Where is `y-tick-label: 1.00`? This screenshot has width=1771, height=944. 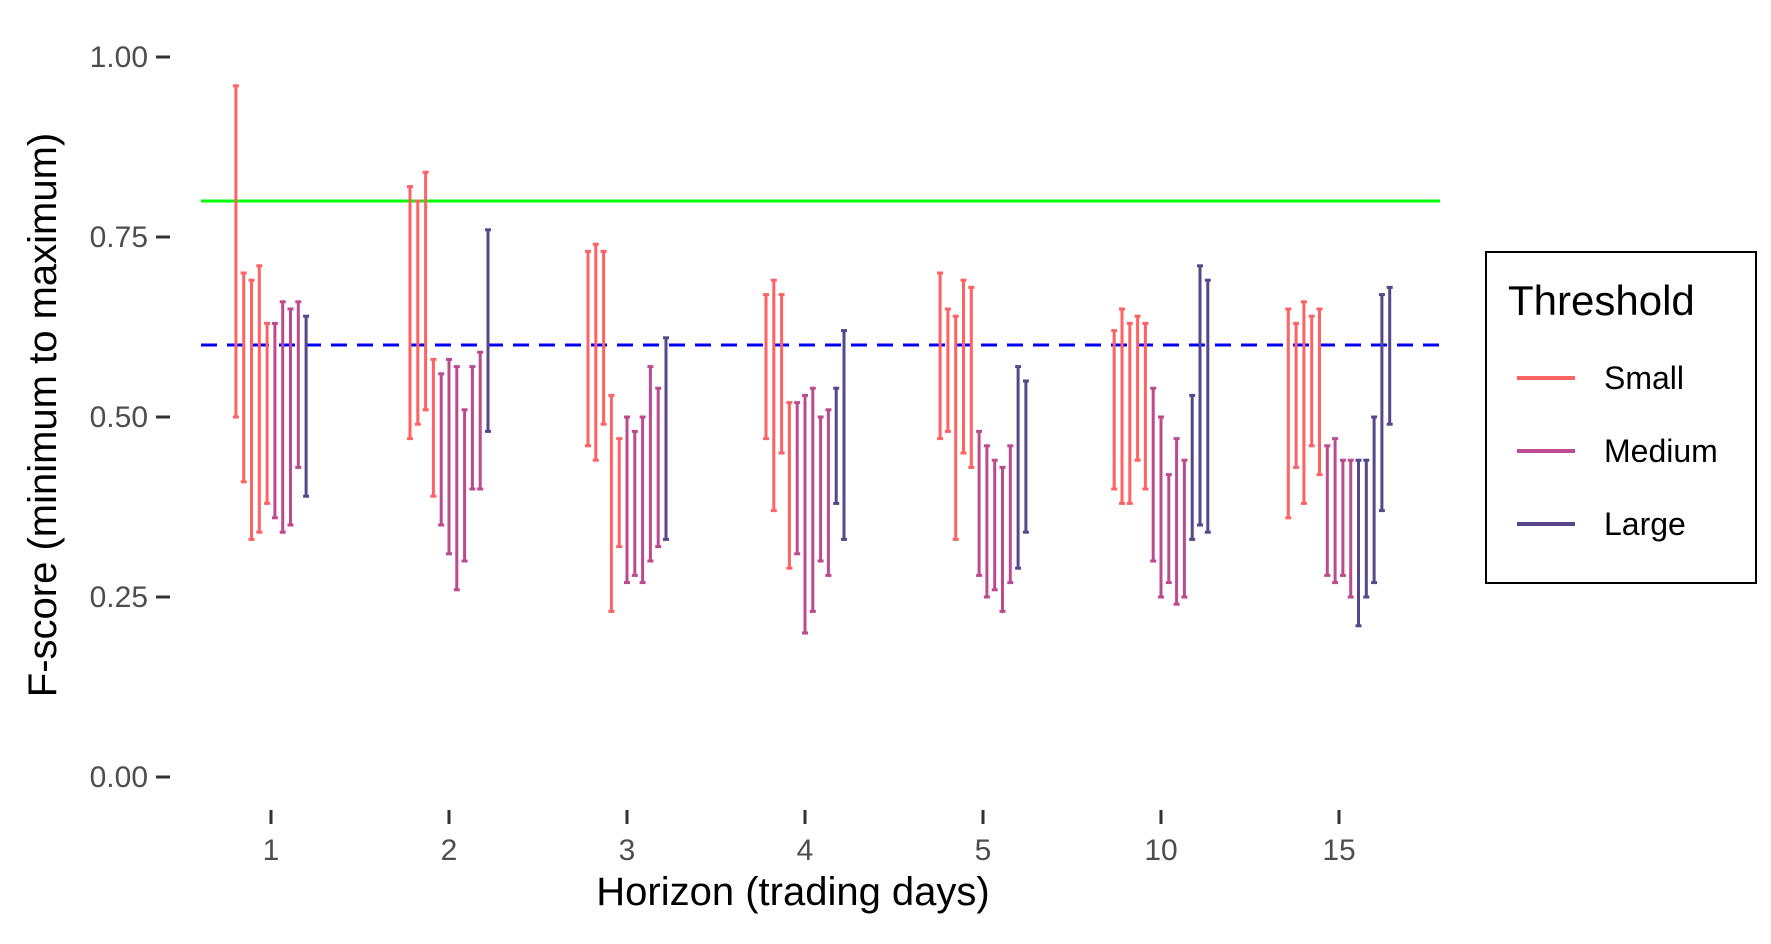
y-tick-label: 1.00 is located at coordinates (119, 57).